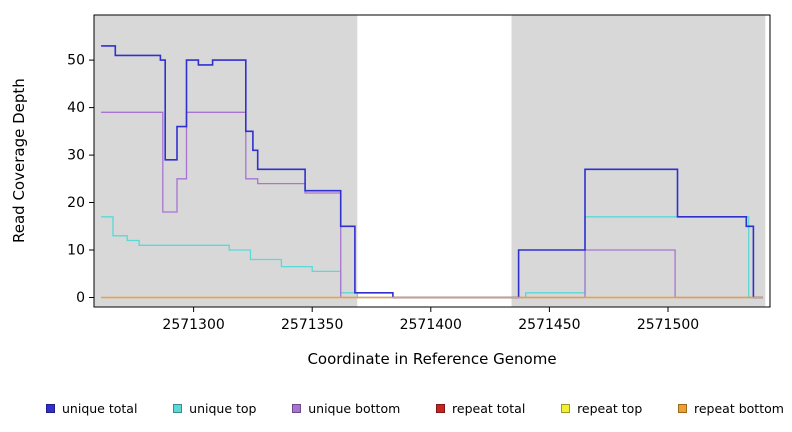  I want to click on x-tick-label: 2571300, so click(193, 325).